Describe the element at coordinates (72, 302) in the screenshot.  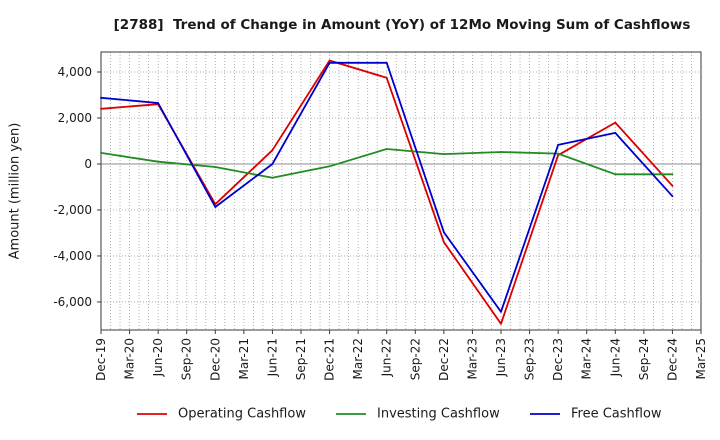
I see `y-tick-label: -6,000` at that location.